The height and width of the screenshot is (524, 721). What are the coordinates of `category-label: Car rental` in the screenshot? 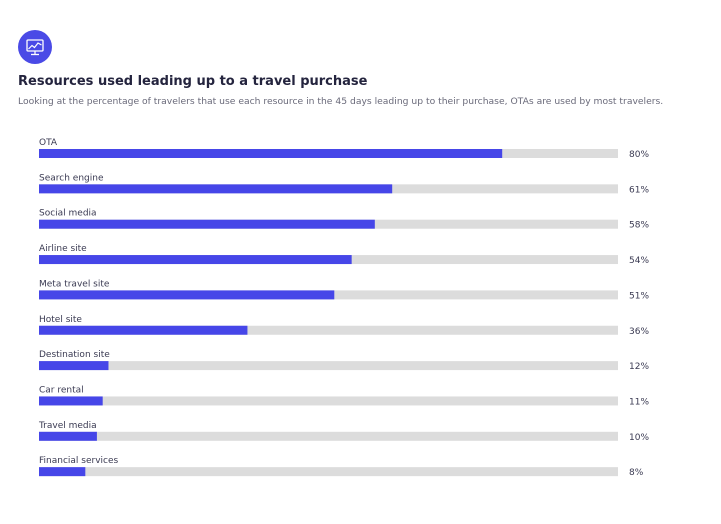 It's located at (61, 390).